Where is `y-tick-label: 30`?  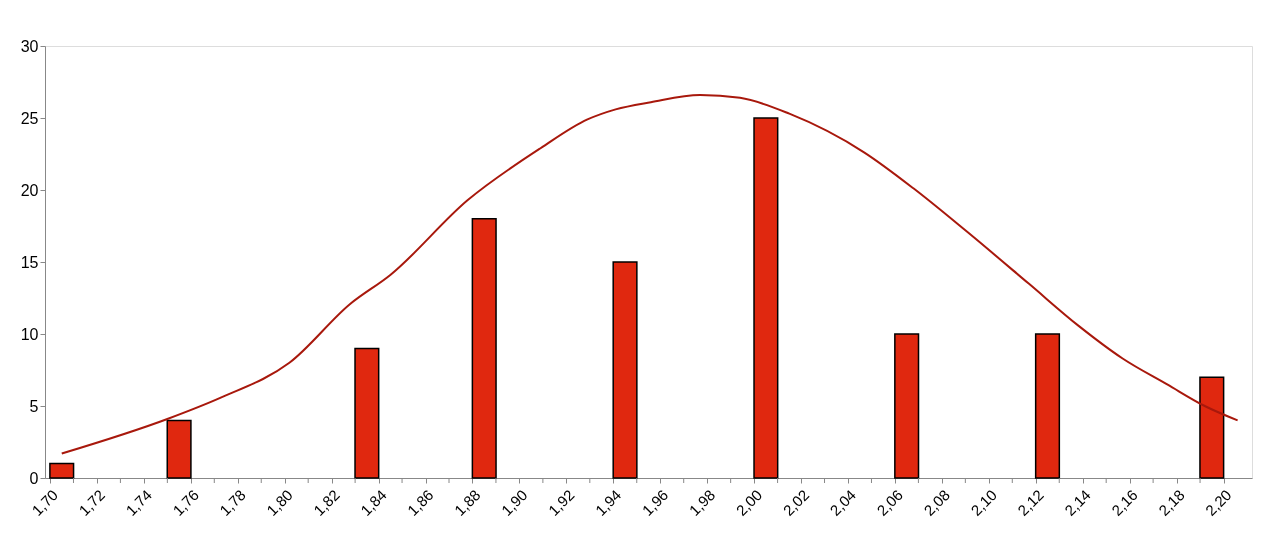 y-tick-label: 30 is located at coordinates (29, 46).